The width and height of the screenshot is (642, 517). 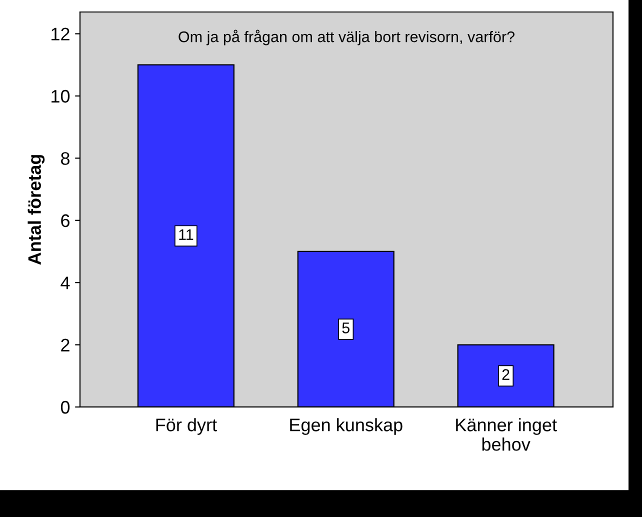 I want to click on y-tick-label: 4, so click(x=65, y=283).